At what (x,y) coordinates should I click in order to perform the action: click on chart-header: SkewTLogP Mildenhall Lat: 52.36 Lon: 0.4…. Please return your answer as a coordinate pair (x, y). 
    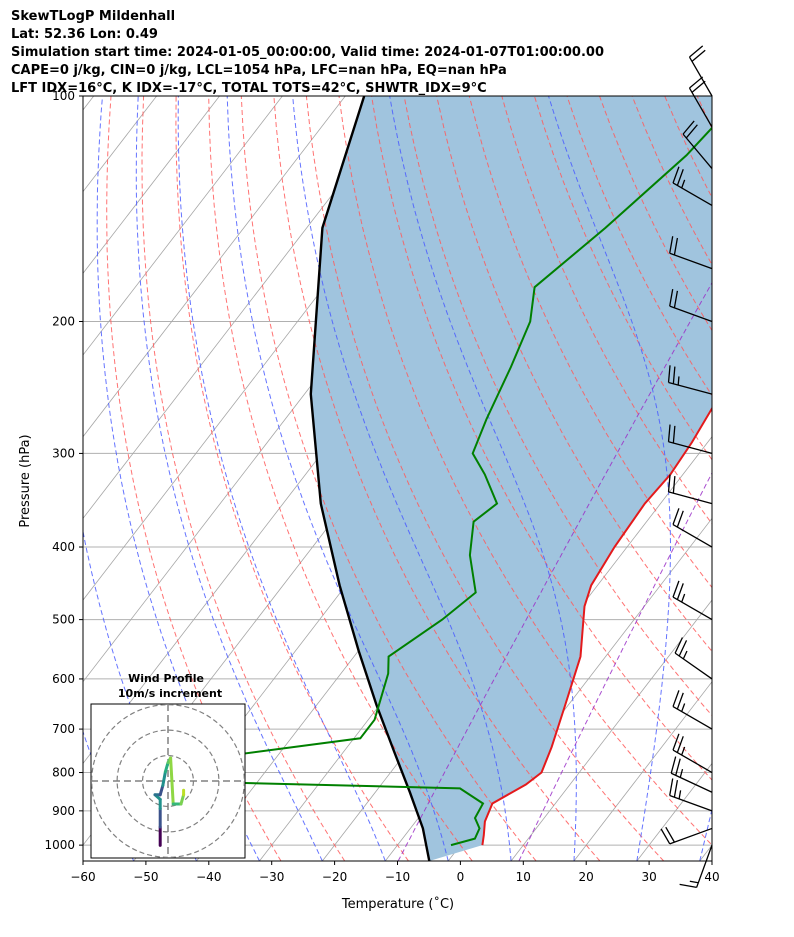
    Looking at the image, I should click on (307, 53).